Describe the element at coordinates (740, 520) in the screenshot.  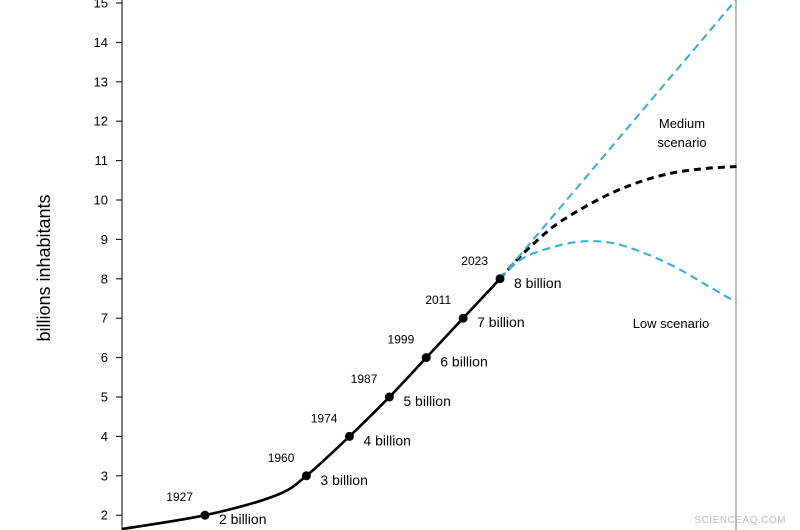
I see `watermark: SCIENCEAQ.COM` at that location.